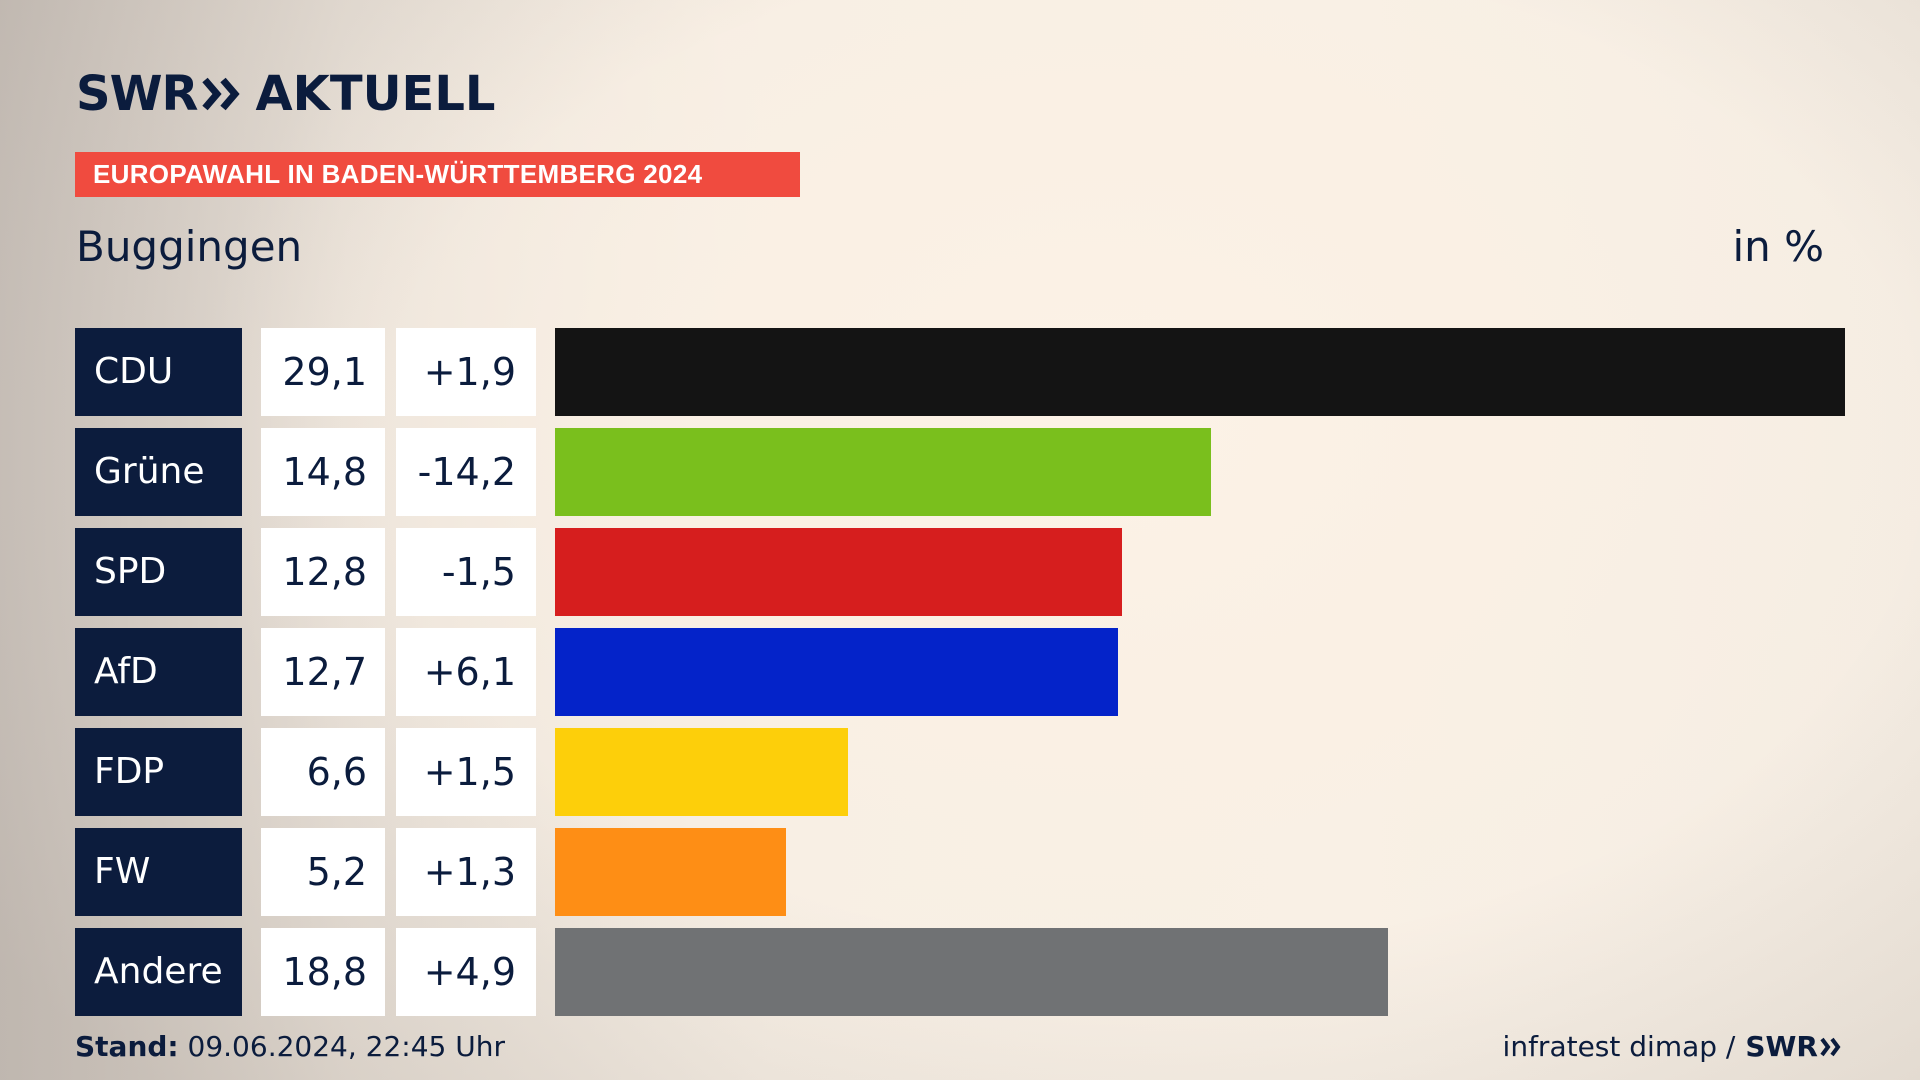 Image resolution: width=1920 pixels, height=1080 pixels. I want to click on change-label: -14,2, so click(466, 472).